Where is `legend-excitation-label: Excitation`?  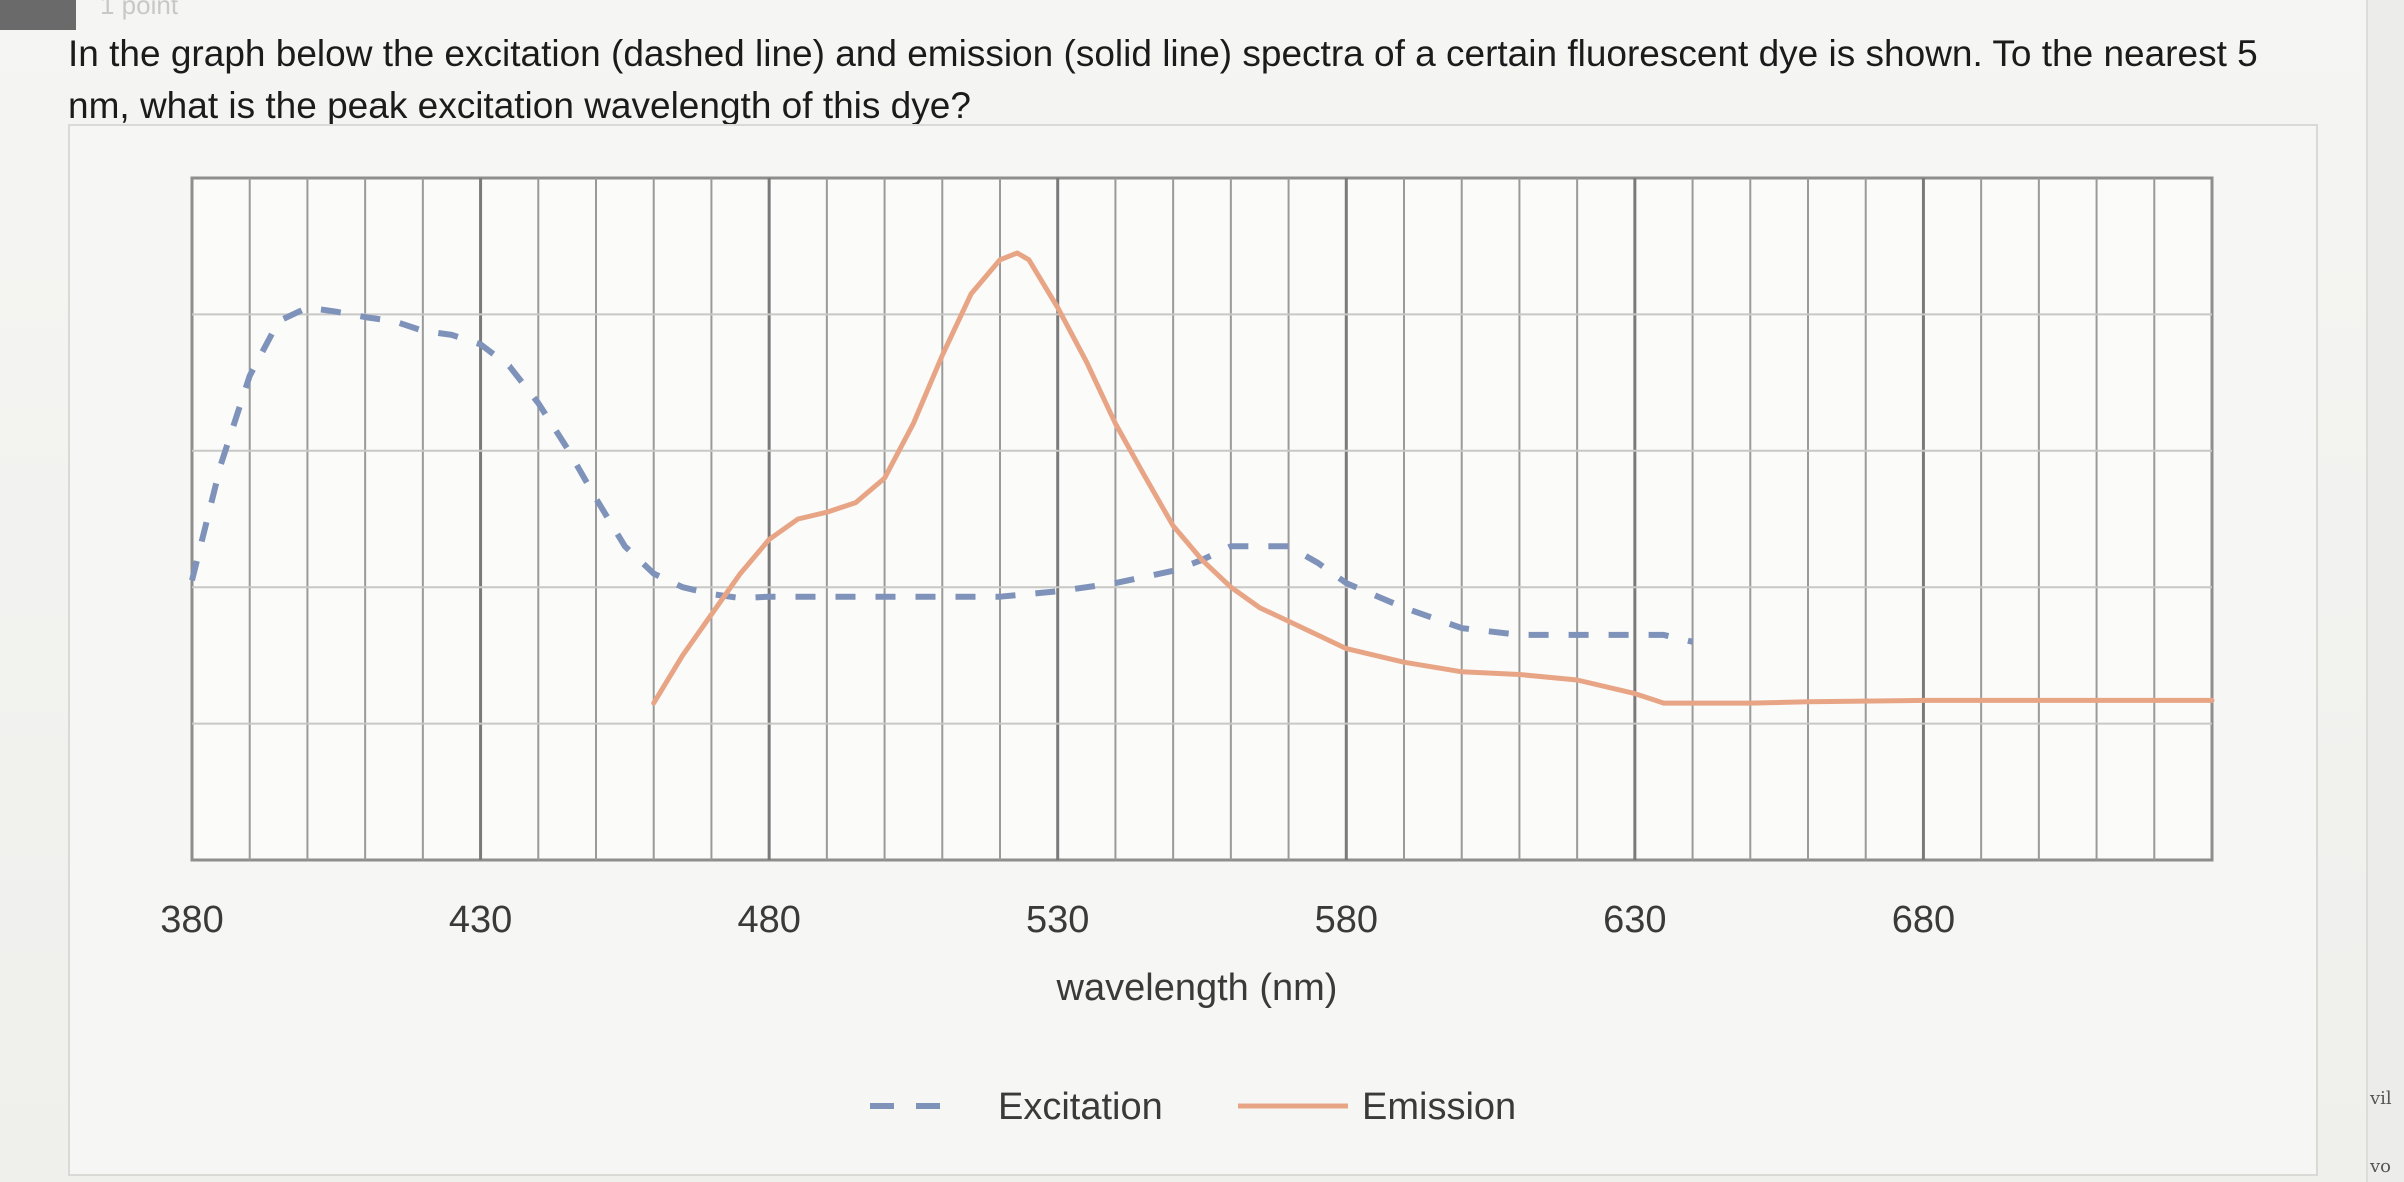 legend-excitation-label: Excitation is located at coordinates (1080, 1107).